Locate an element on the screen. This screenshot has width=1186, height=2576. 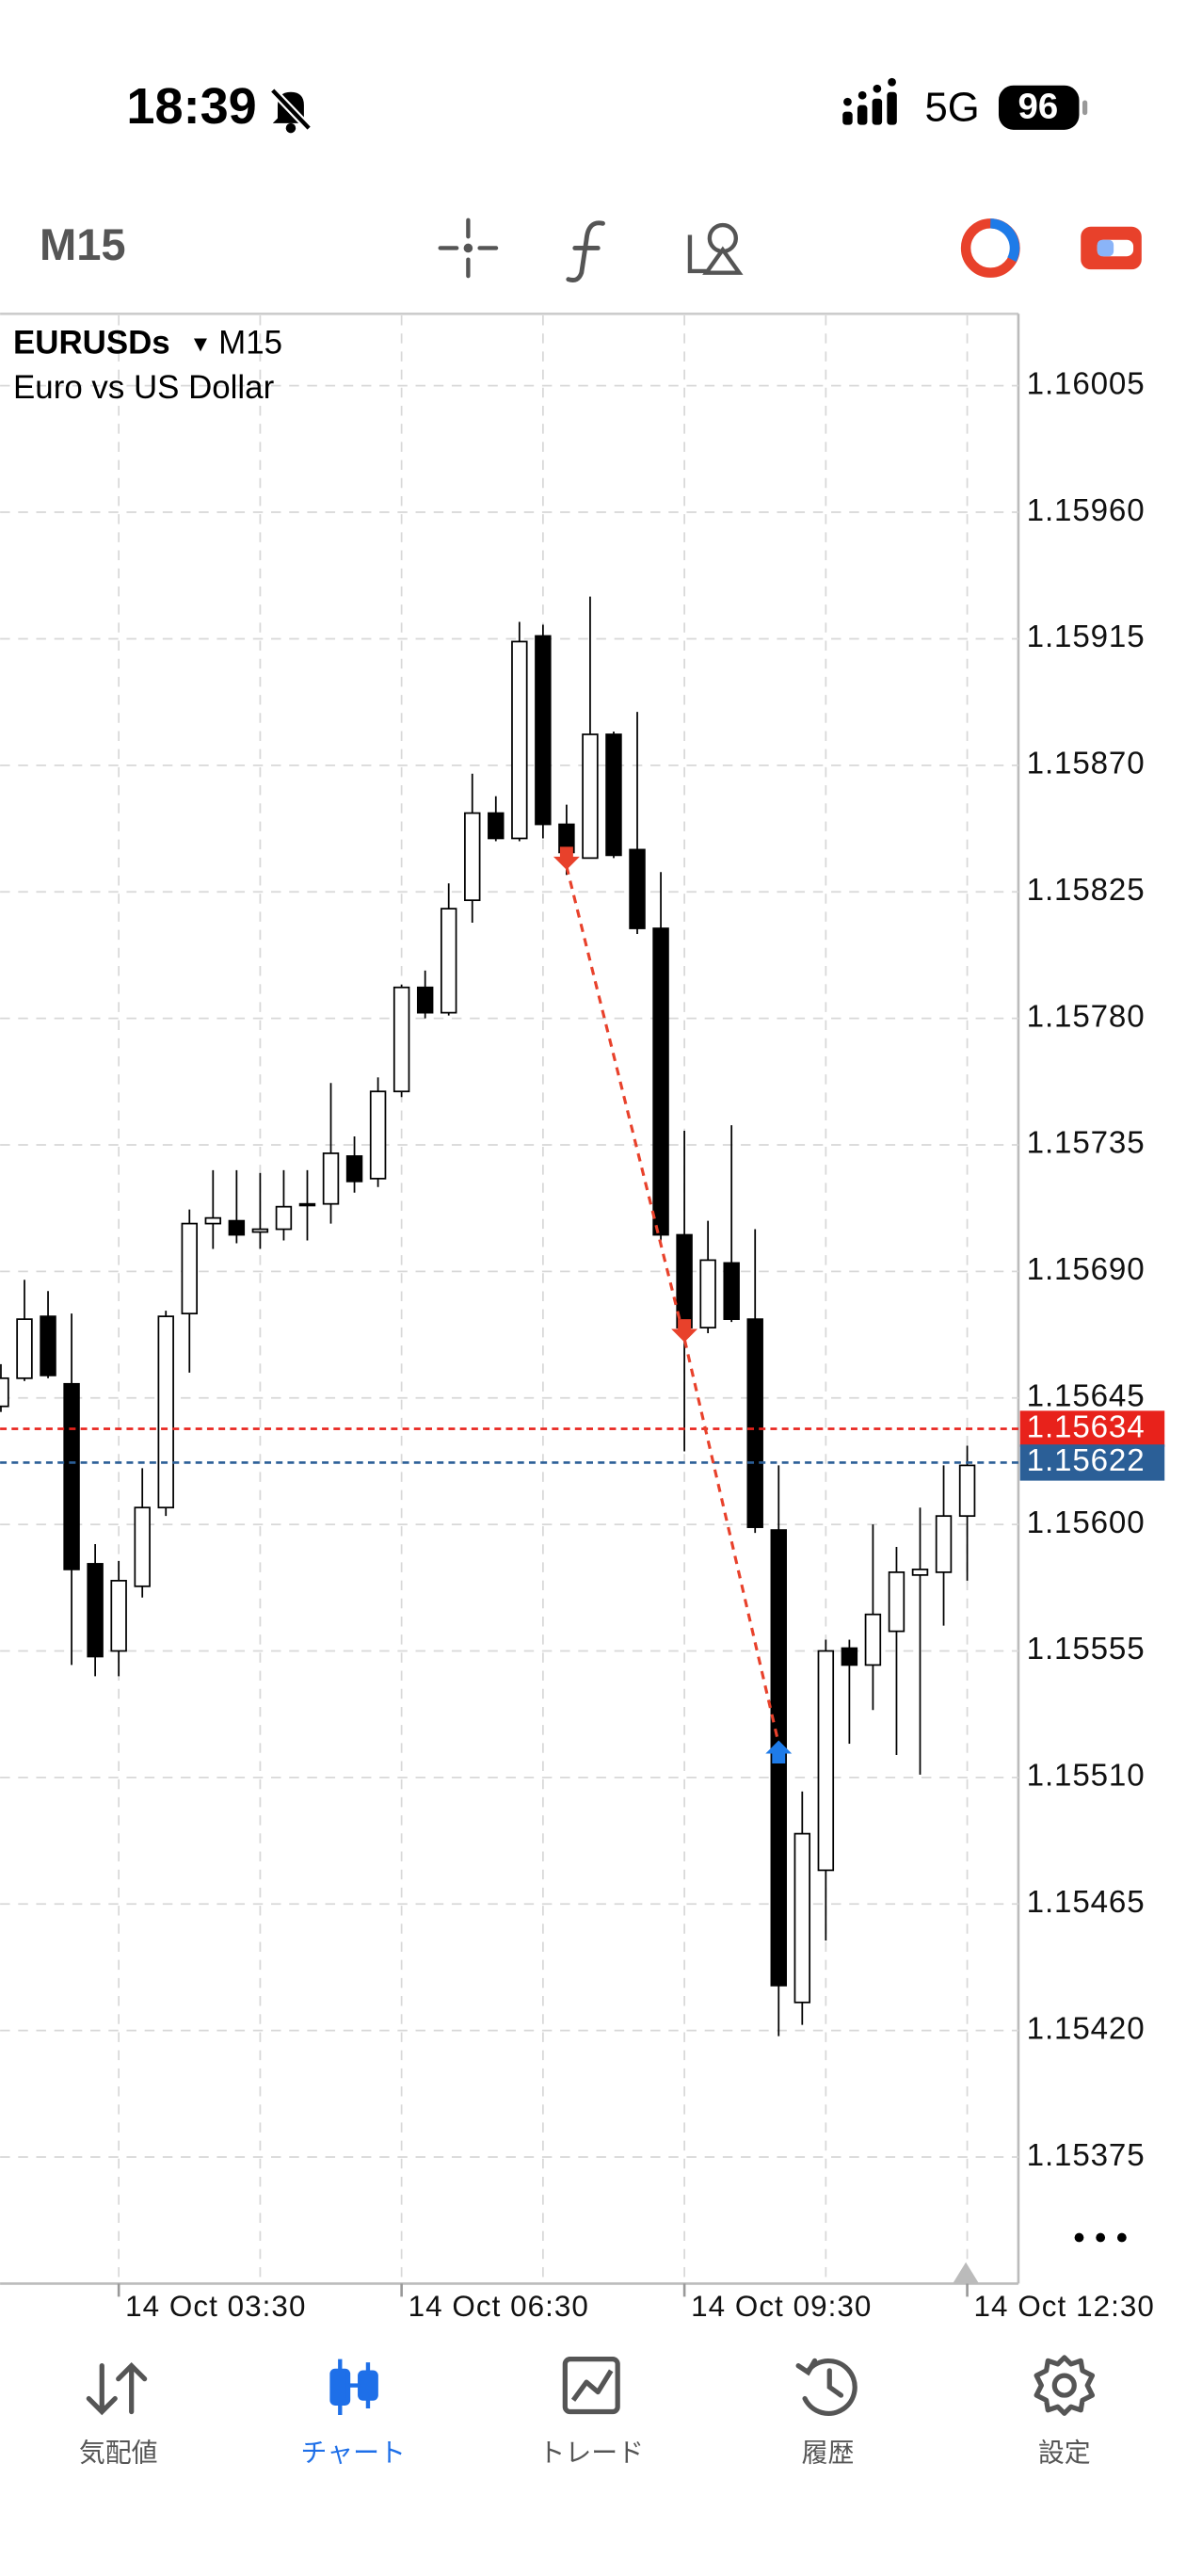
y-tick-label: 1.15780 is located at coordinates (1086, 1016).